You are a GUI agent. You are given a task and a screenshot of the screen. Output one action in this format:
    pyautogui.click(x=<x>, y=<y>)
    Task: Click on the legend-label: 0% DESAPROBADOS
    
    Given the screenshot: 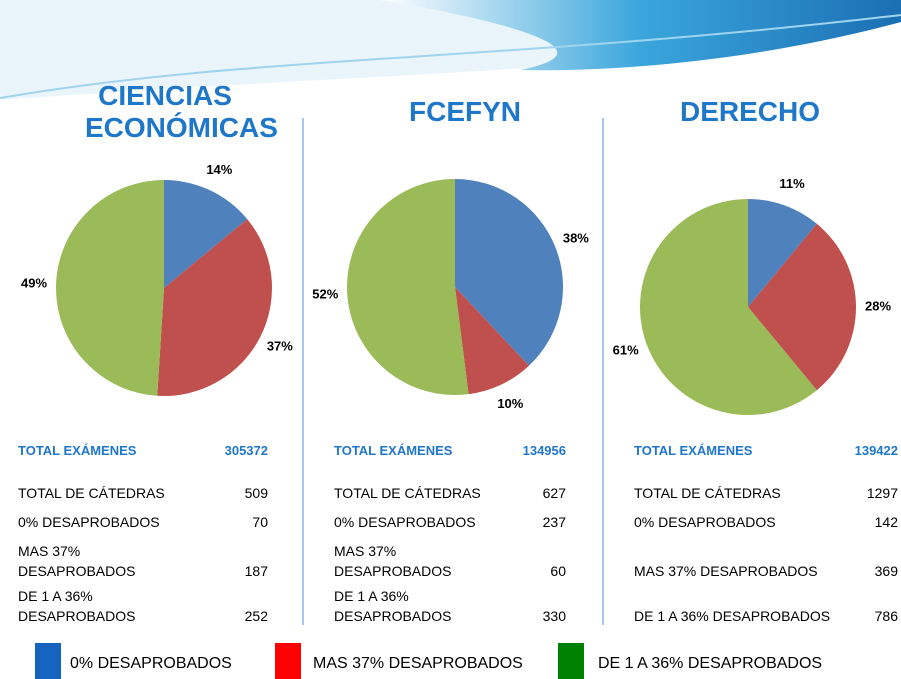 What is the action you would take?
    pyautogui.click(x=151, y=663)
    